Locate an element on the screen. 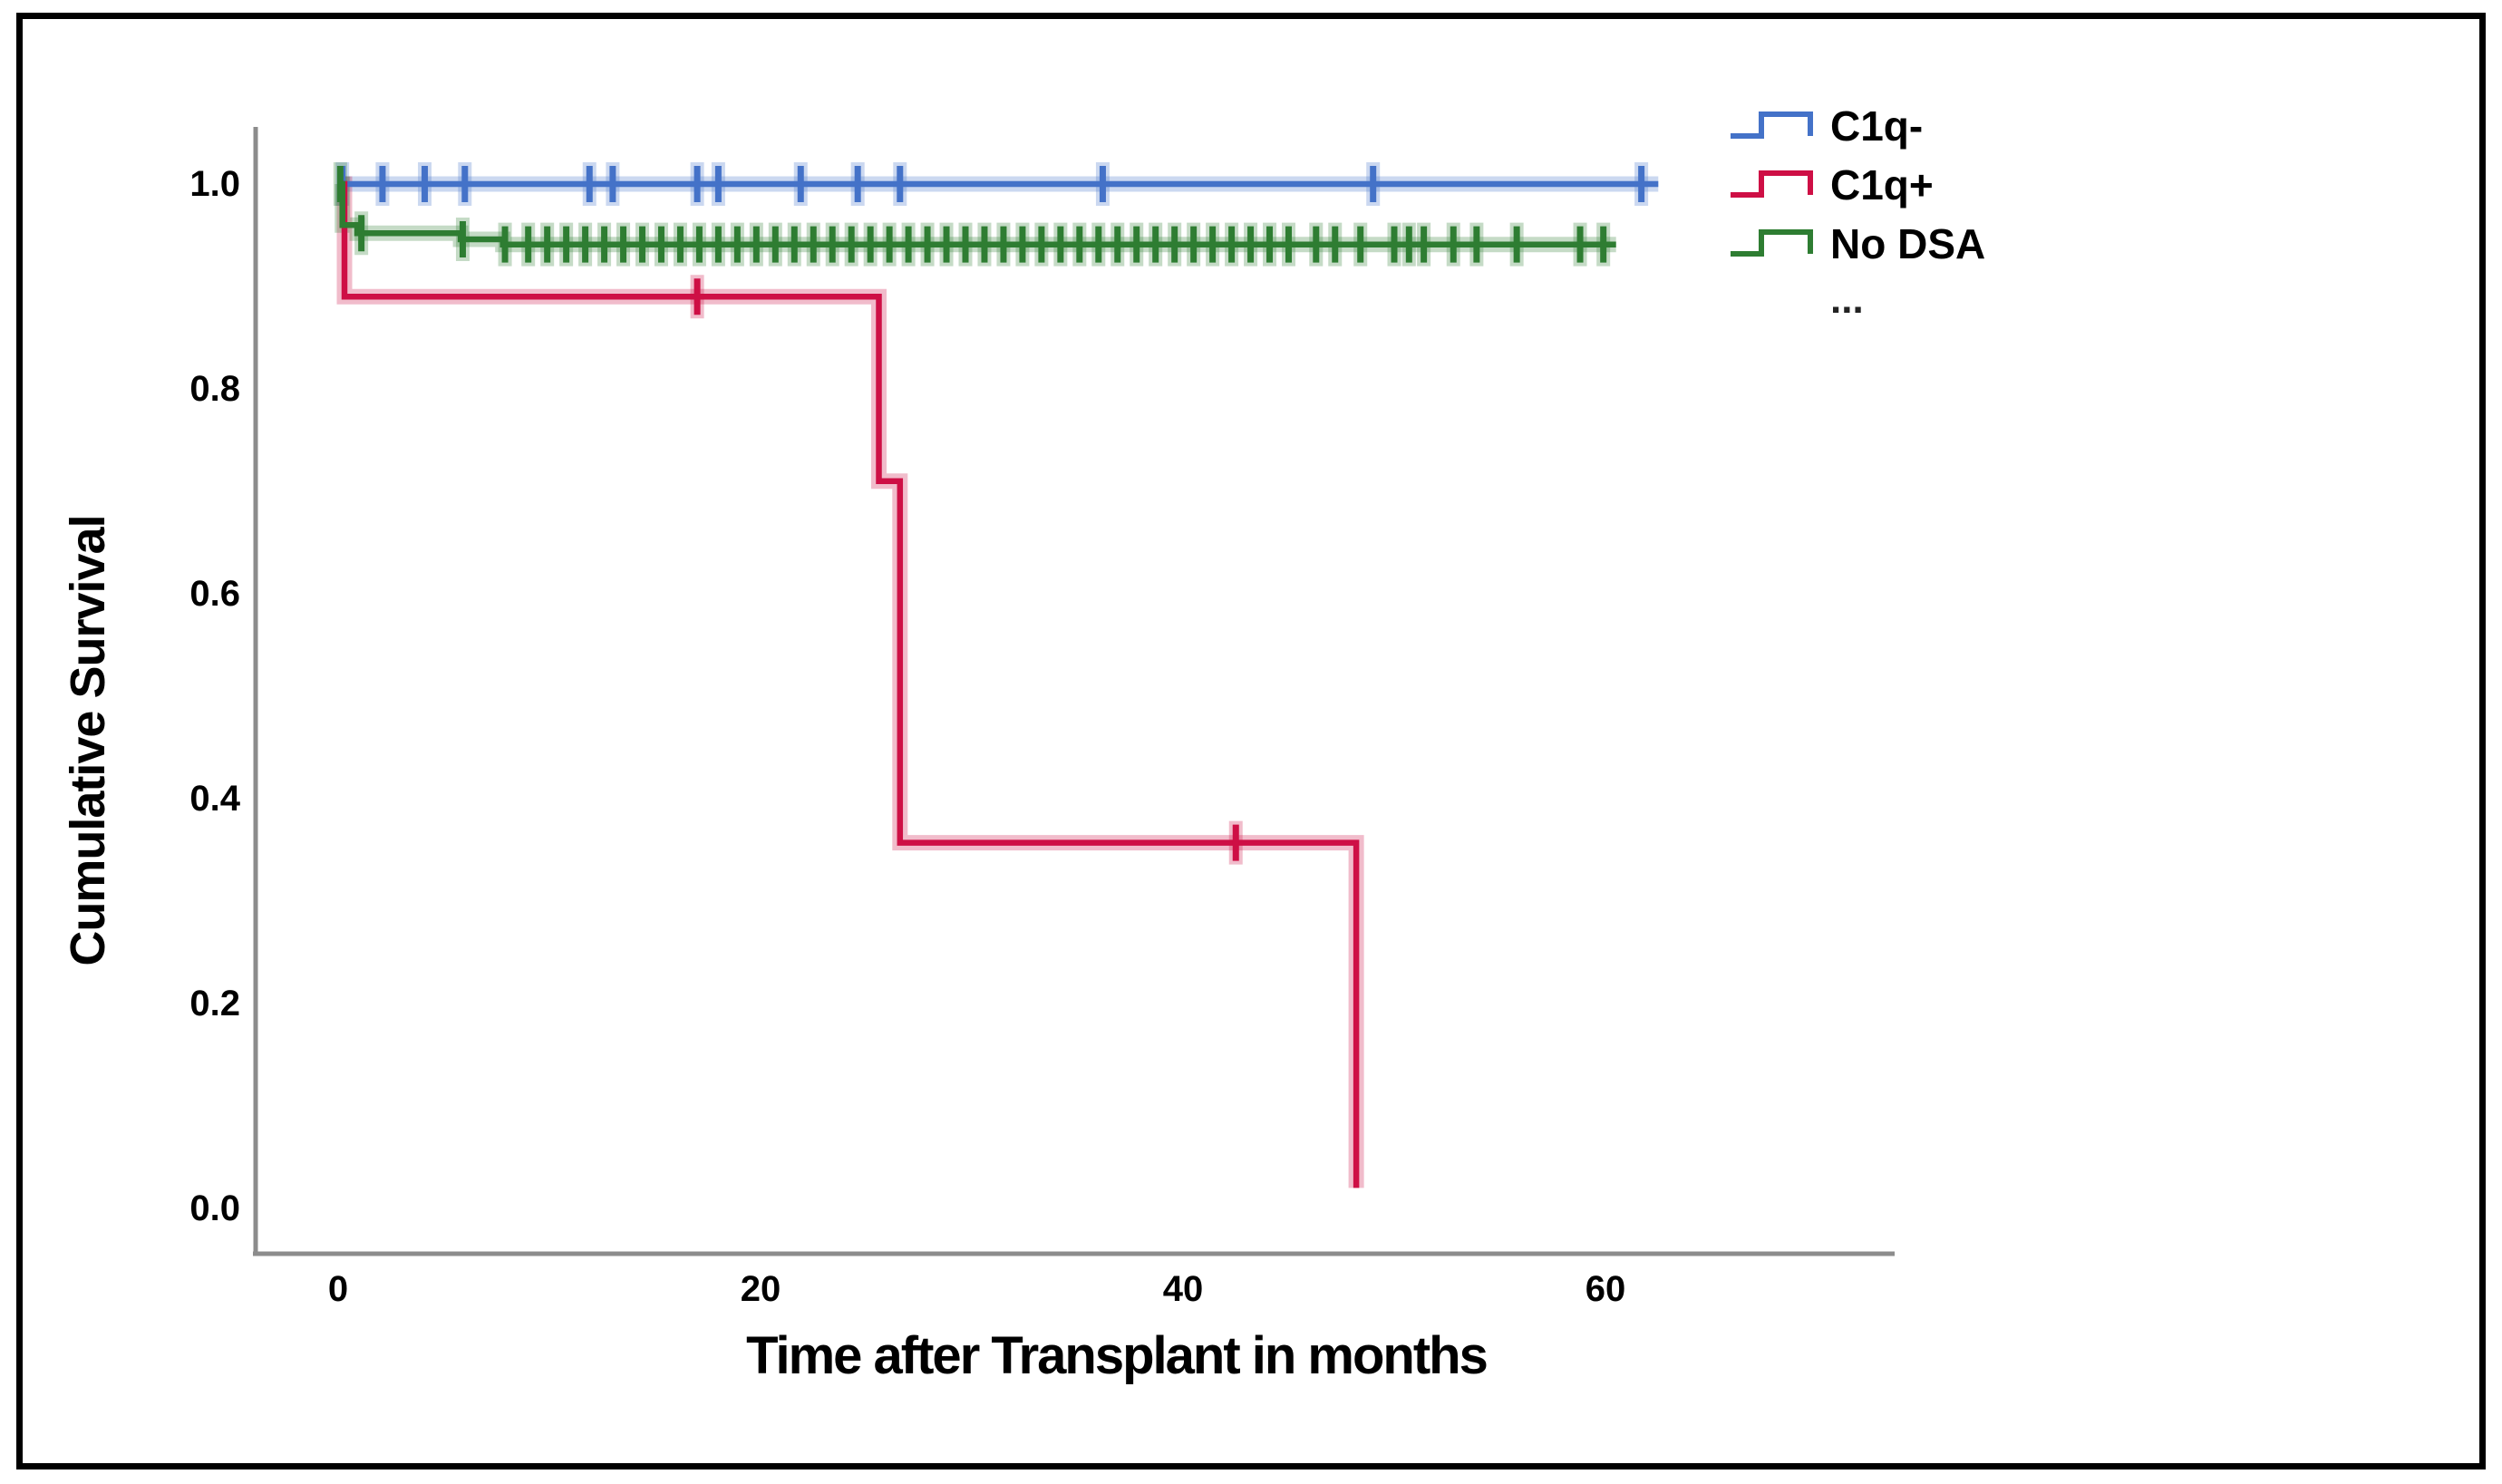  y-tick-label: 0.4 is located at coordinates (214, 799).